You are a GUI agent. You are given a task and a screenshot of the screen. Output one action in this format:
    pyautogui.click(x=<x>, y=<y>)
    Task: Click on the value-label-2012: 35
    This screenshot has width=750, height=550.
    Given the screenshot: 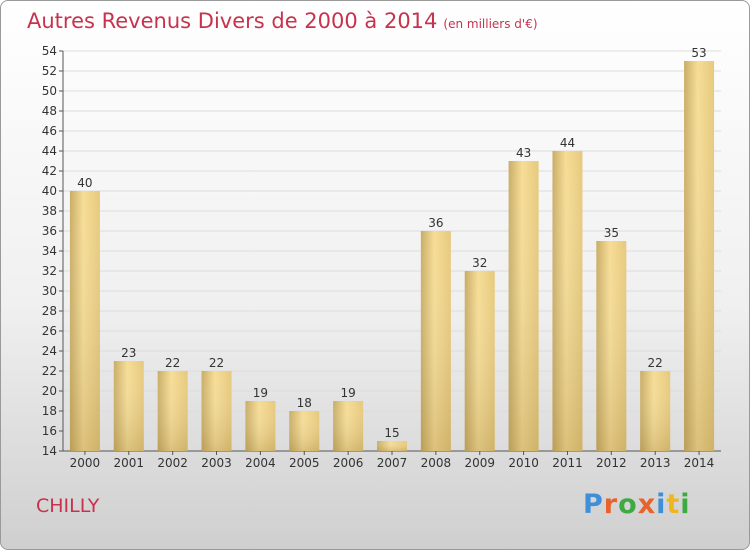 What is the action you would take?
    pyautogui.click(x=611, y=233)
    